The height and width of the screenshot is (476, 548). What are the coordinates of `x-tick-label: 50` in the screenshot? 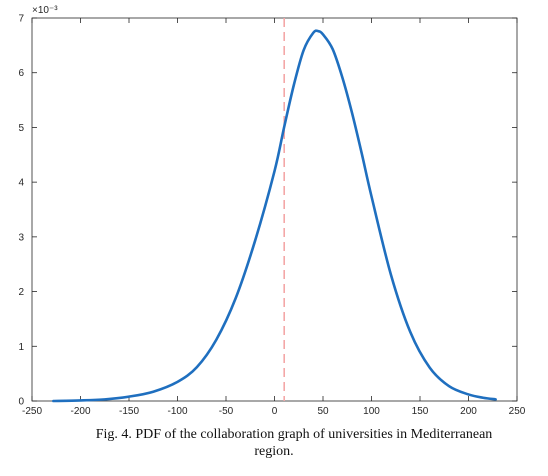 It's located at (323, 411).